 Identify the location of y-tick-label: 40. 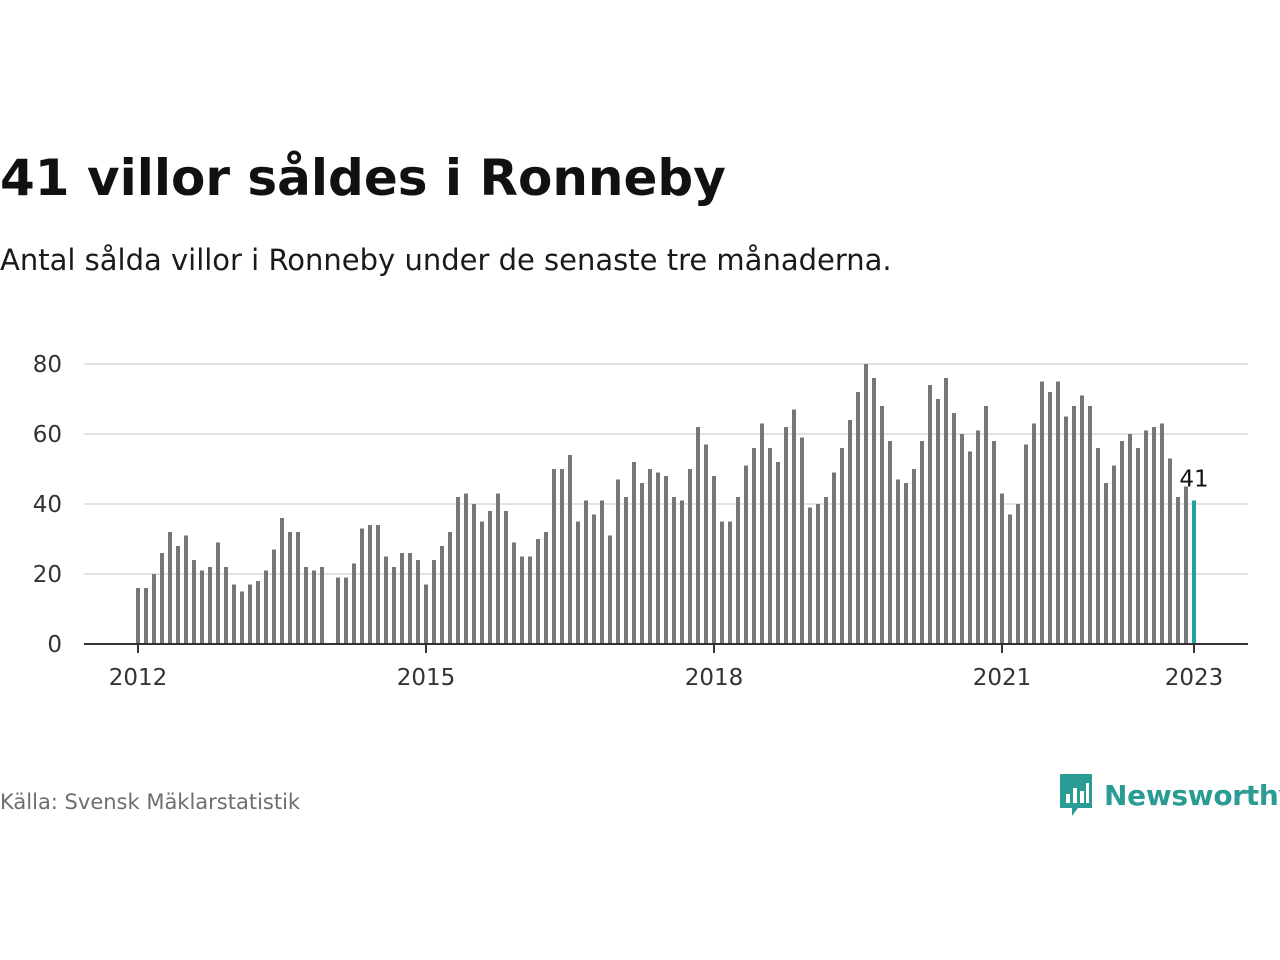
(47, 505).